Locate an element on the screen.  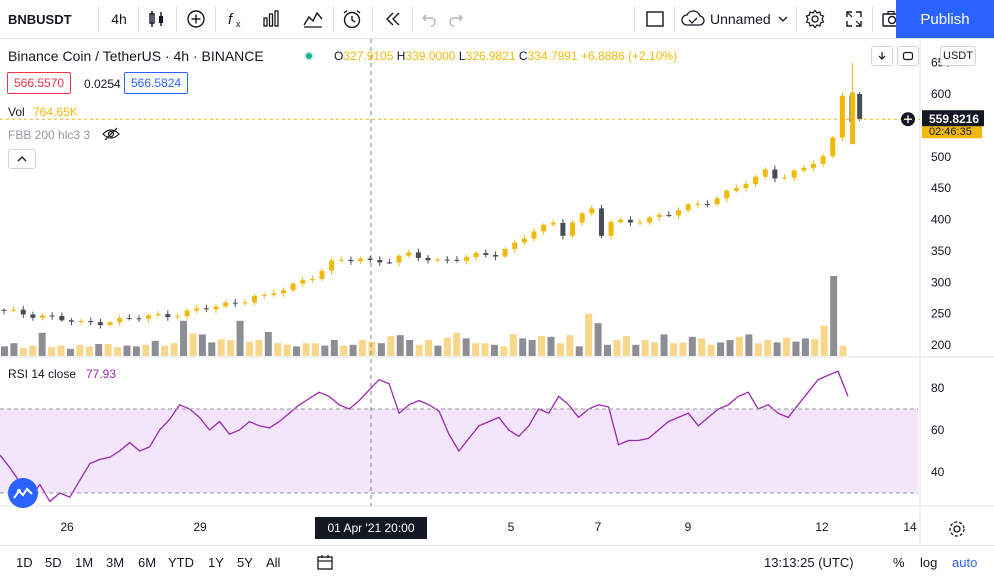
range-button-1d: 1D is located at coordinates (24, 562).